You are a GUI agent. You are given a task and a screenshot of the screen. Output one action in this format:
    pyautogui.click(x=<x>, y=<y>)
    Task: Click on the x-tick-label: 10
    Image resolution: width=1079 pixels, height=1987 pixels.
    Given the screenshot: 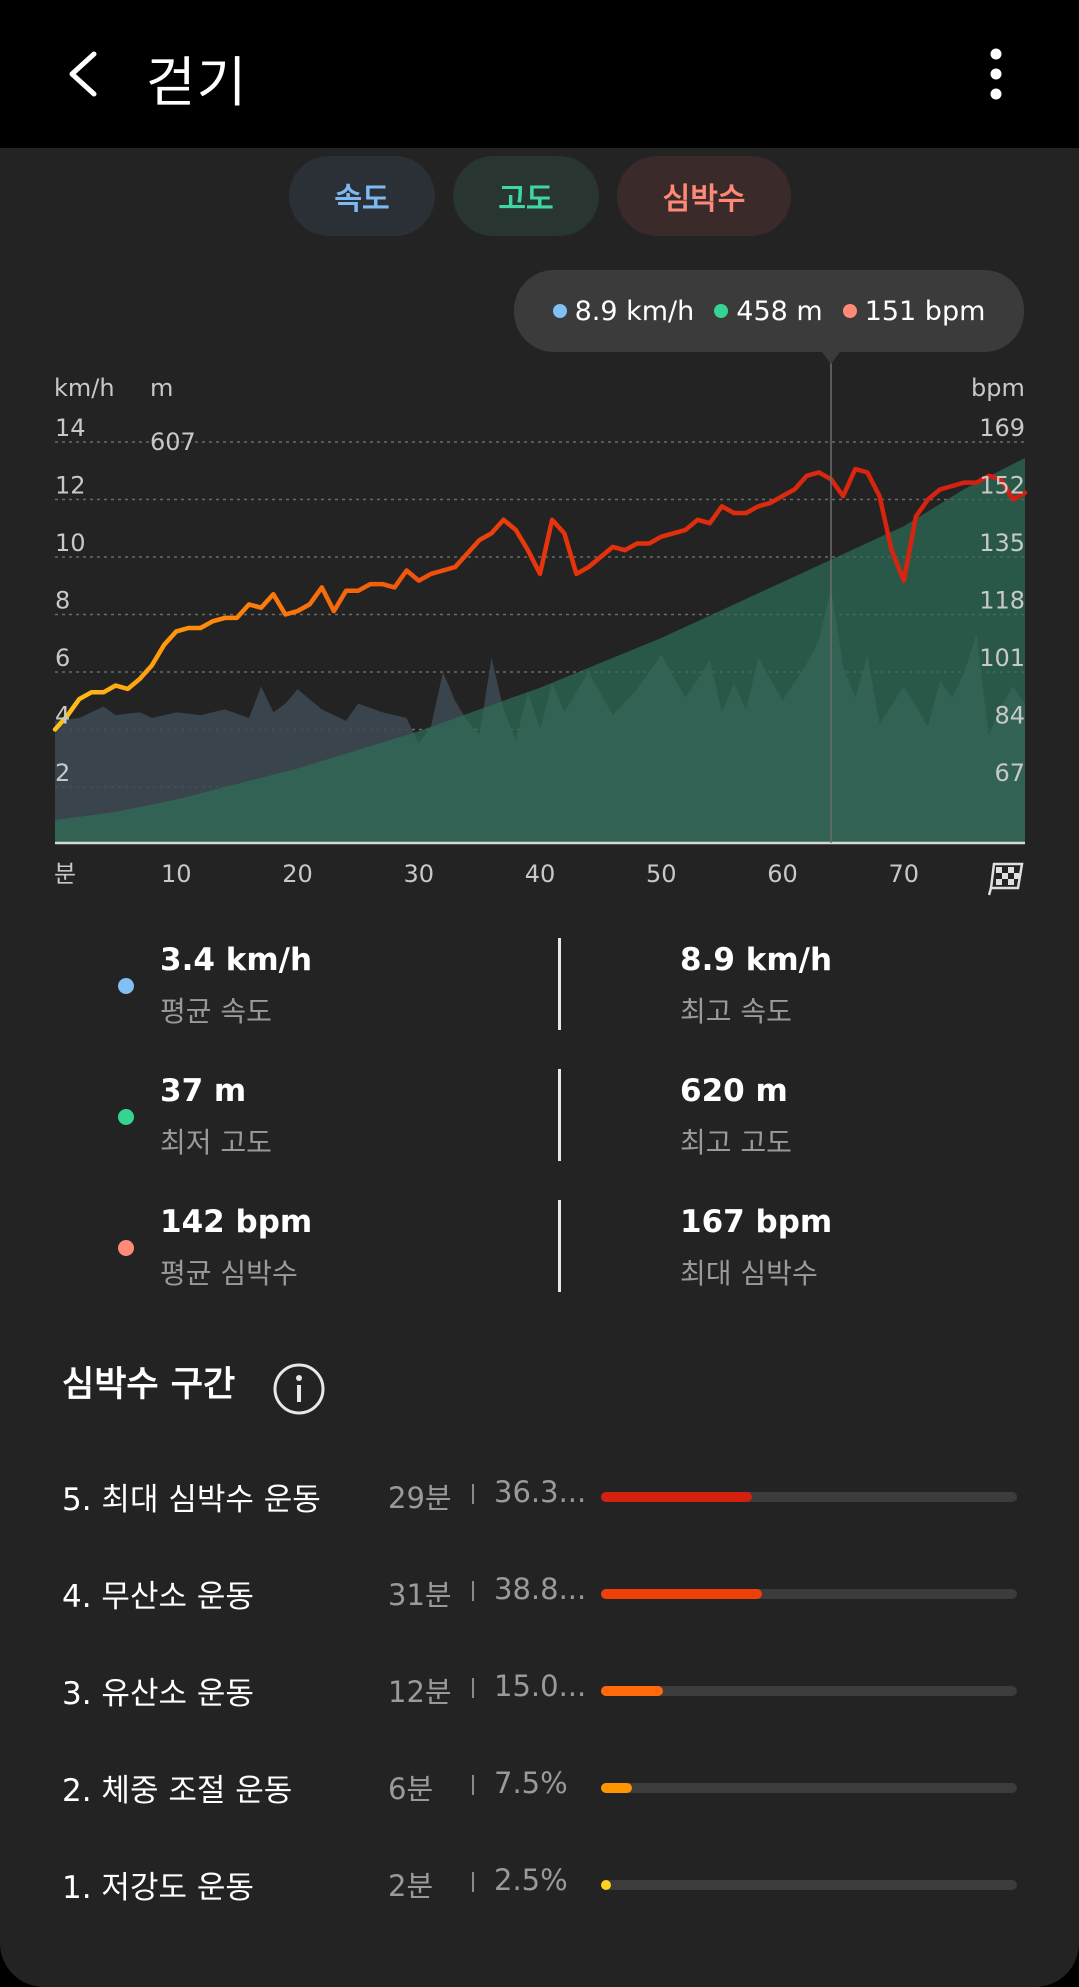 What is the action you would take?
    pyautogui.click(x=176, y=874)
    